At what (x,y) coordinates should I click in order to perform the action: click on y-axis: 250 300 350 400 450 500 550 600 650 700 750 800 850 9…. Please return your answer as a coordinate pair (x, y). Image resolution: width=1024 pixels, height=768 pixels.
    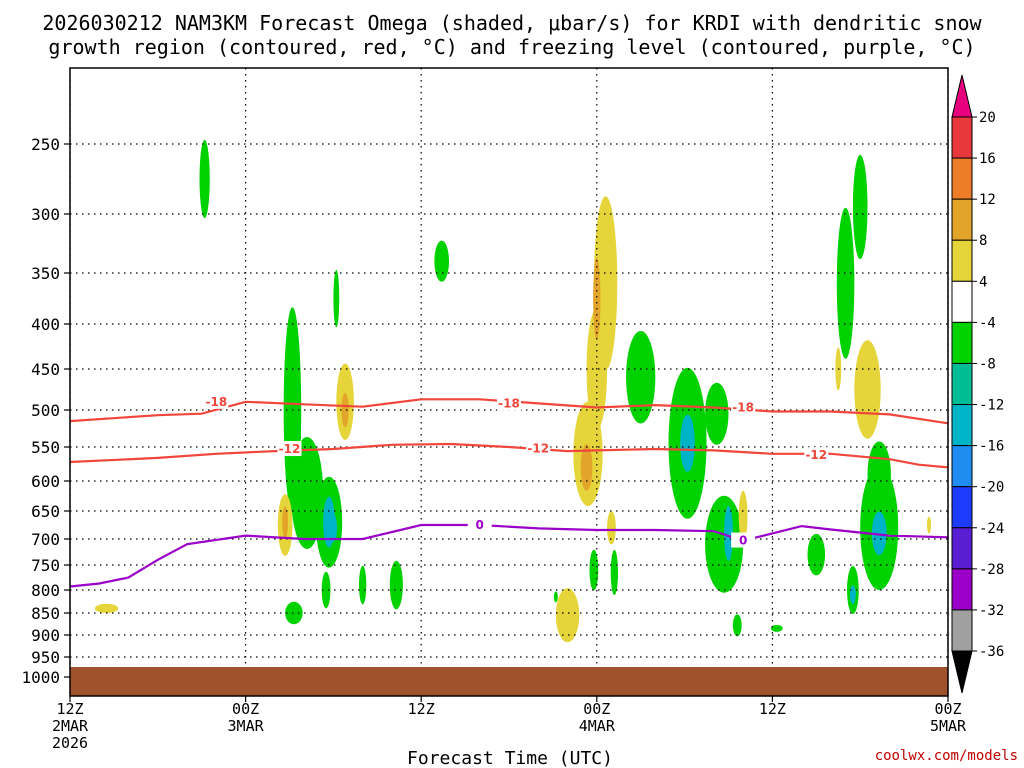
    Looking at the image, I should click on (45, 411).